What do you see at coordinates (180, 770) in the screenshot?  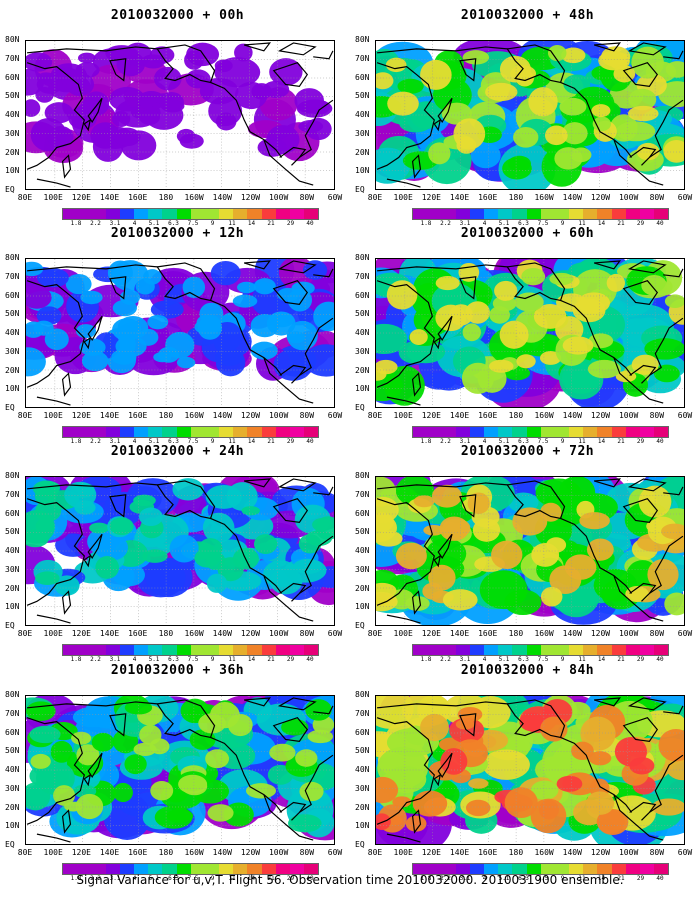 I see `map-plot` at bounding box center [180, 770].